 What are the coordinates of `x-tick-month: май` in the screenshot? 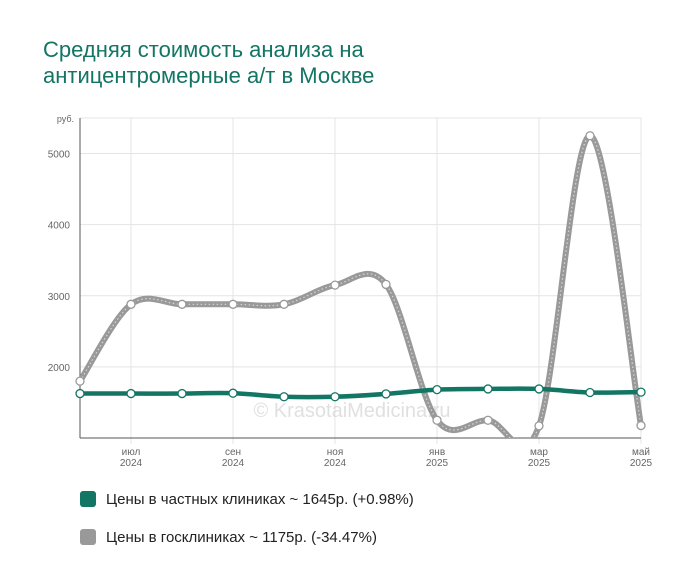 It's located at (641, 452).